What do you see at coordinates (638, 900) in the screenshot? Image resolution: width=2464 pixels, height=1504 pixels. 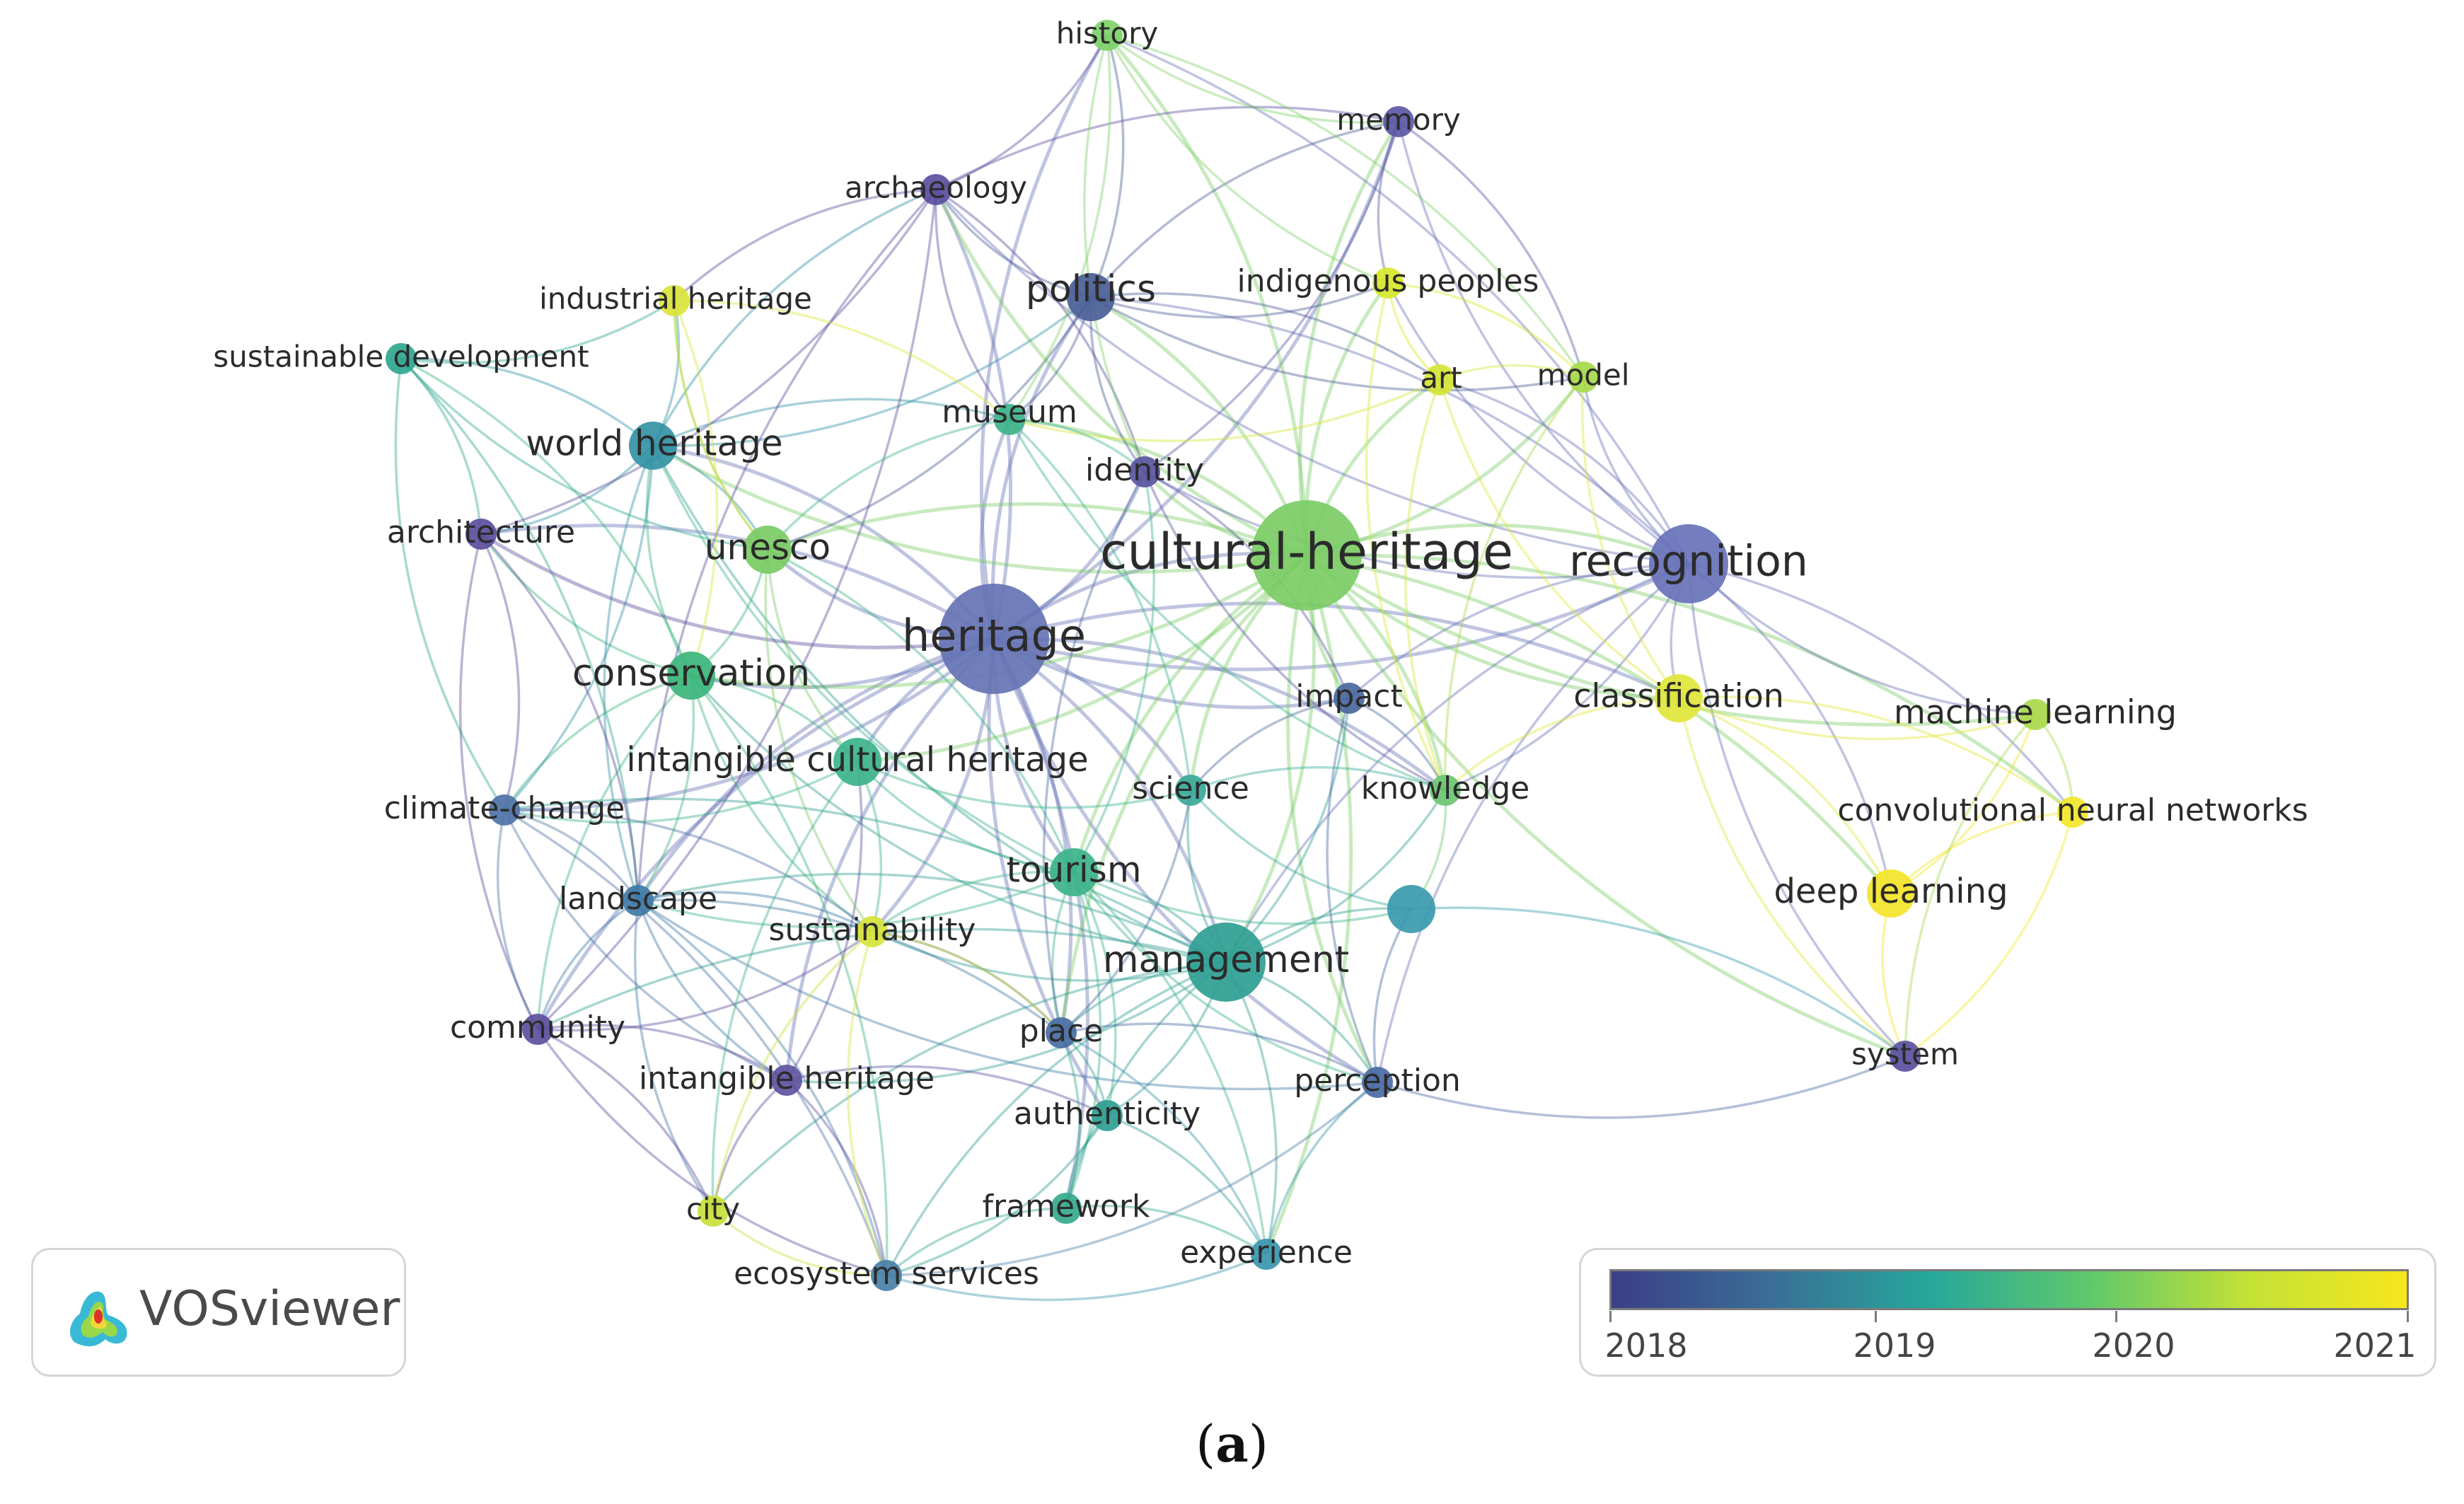 I see `node-landscape` at bounding box center [638, 900].